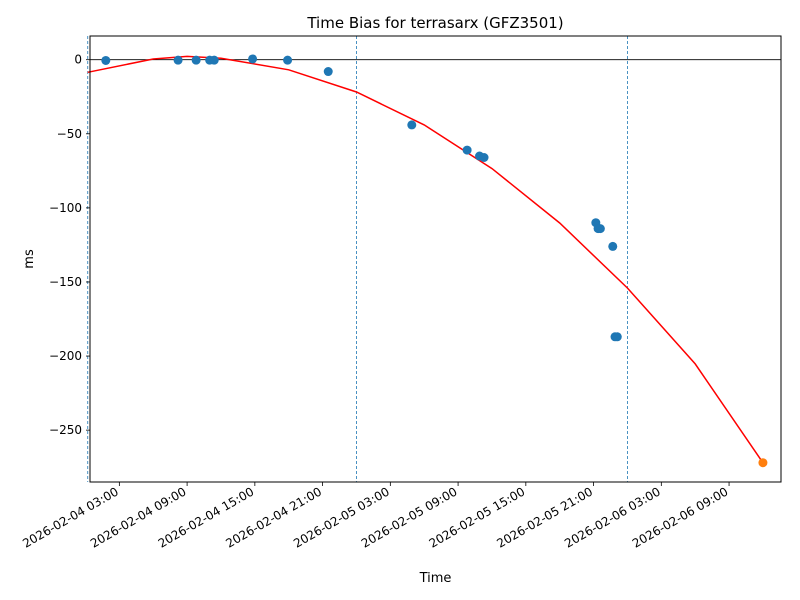 Image resolution: width=800 pixels, height=600 pixels. I want to click on y-axis-label: ms, so click(29, 259).